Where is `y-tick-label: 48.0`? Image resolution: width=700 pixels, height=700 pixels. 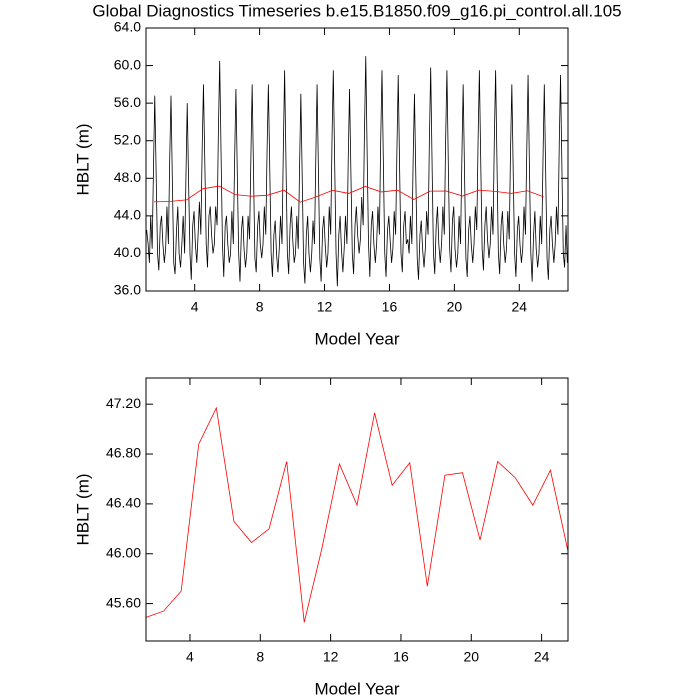
y-tick-label: 48.0 is located at coordinates (127, 177).